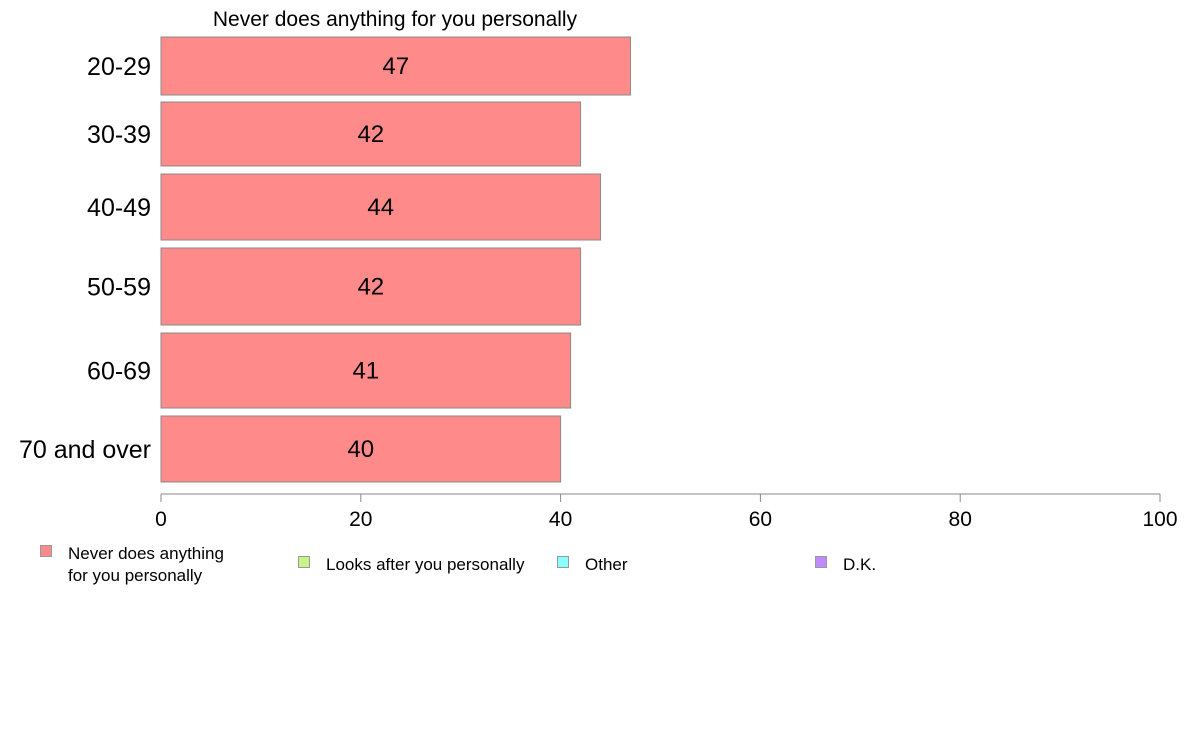 This screenshot has height=736, width=1188. I want to click on x-tick-label: 0, so click(161, 519).